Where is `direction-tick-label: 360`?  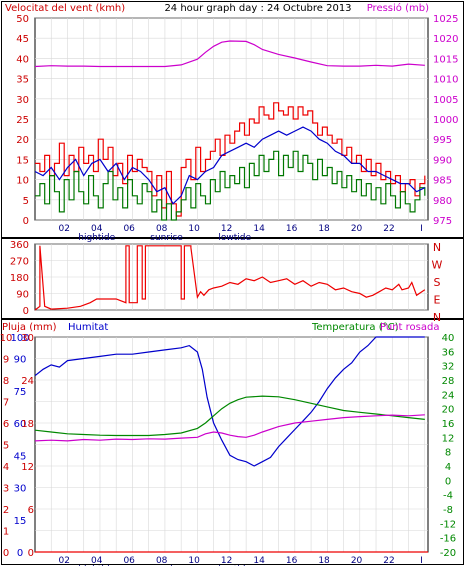
direction-tick-label: 360 is located at coordinates (19, 245).